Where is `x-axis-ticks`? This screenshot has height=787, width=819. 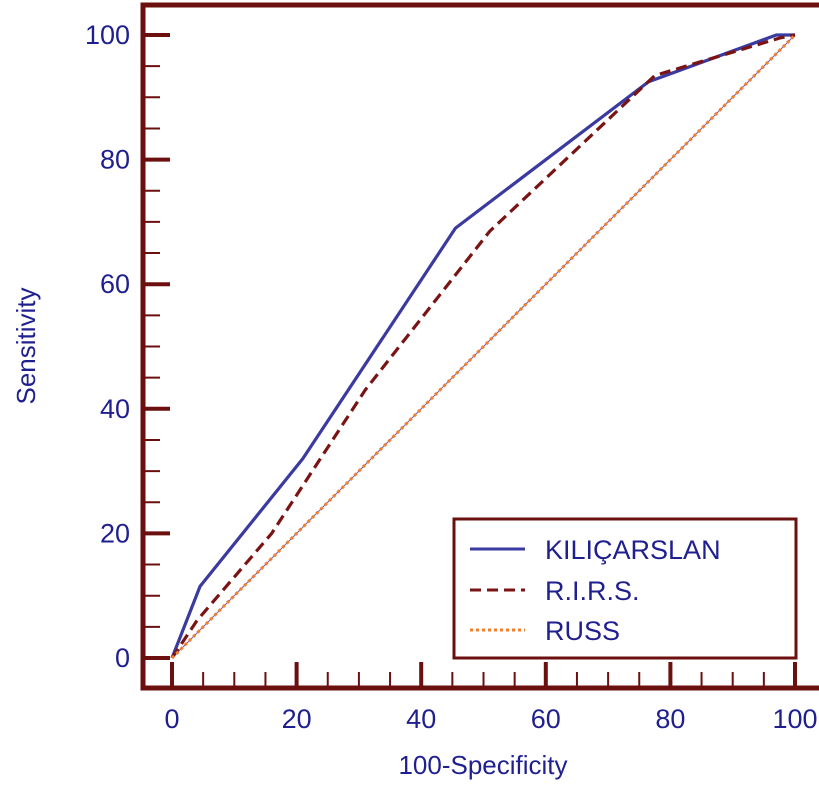
x-axis-ticks is located at coordinates (483, 675).